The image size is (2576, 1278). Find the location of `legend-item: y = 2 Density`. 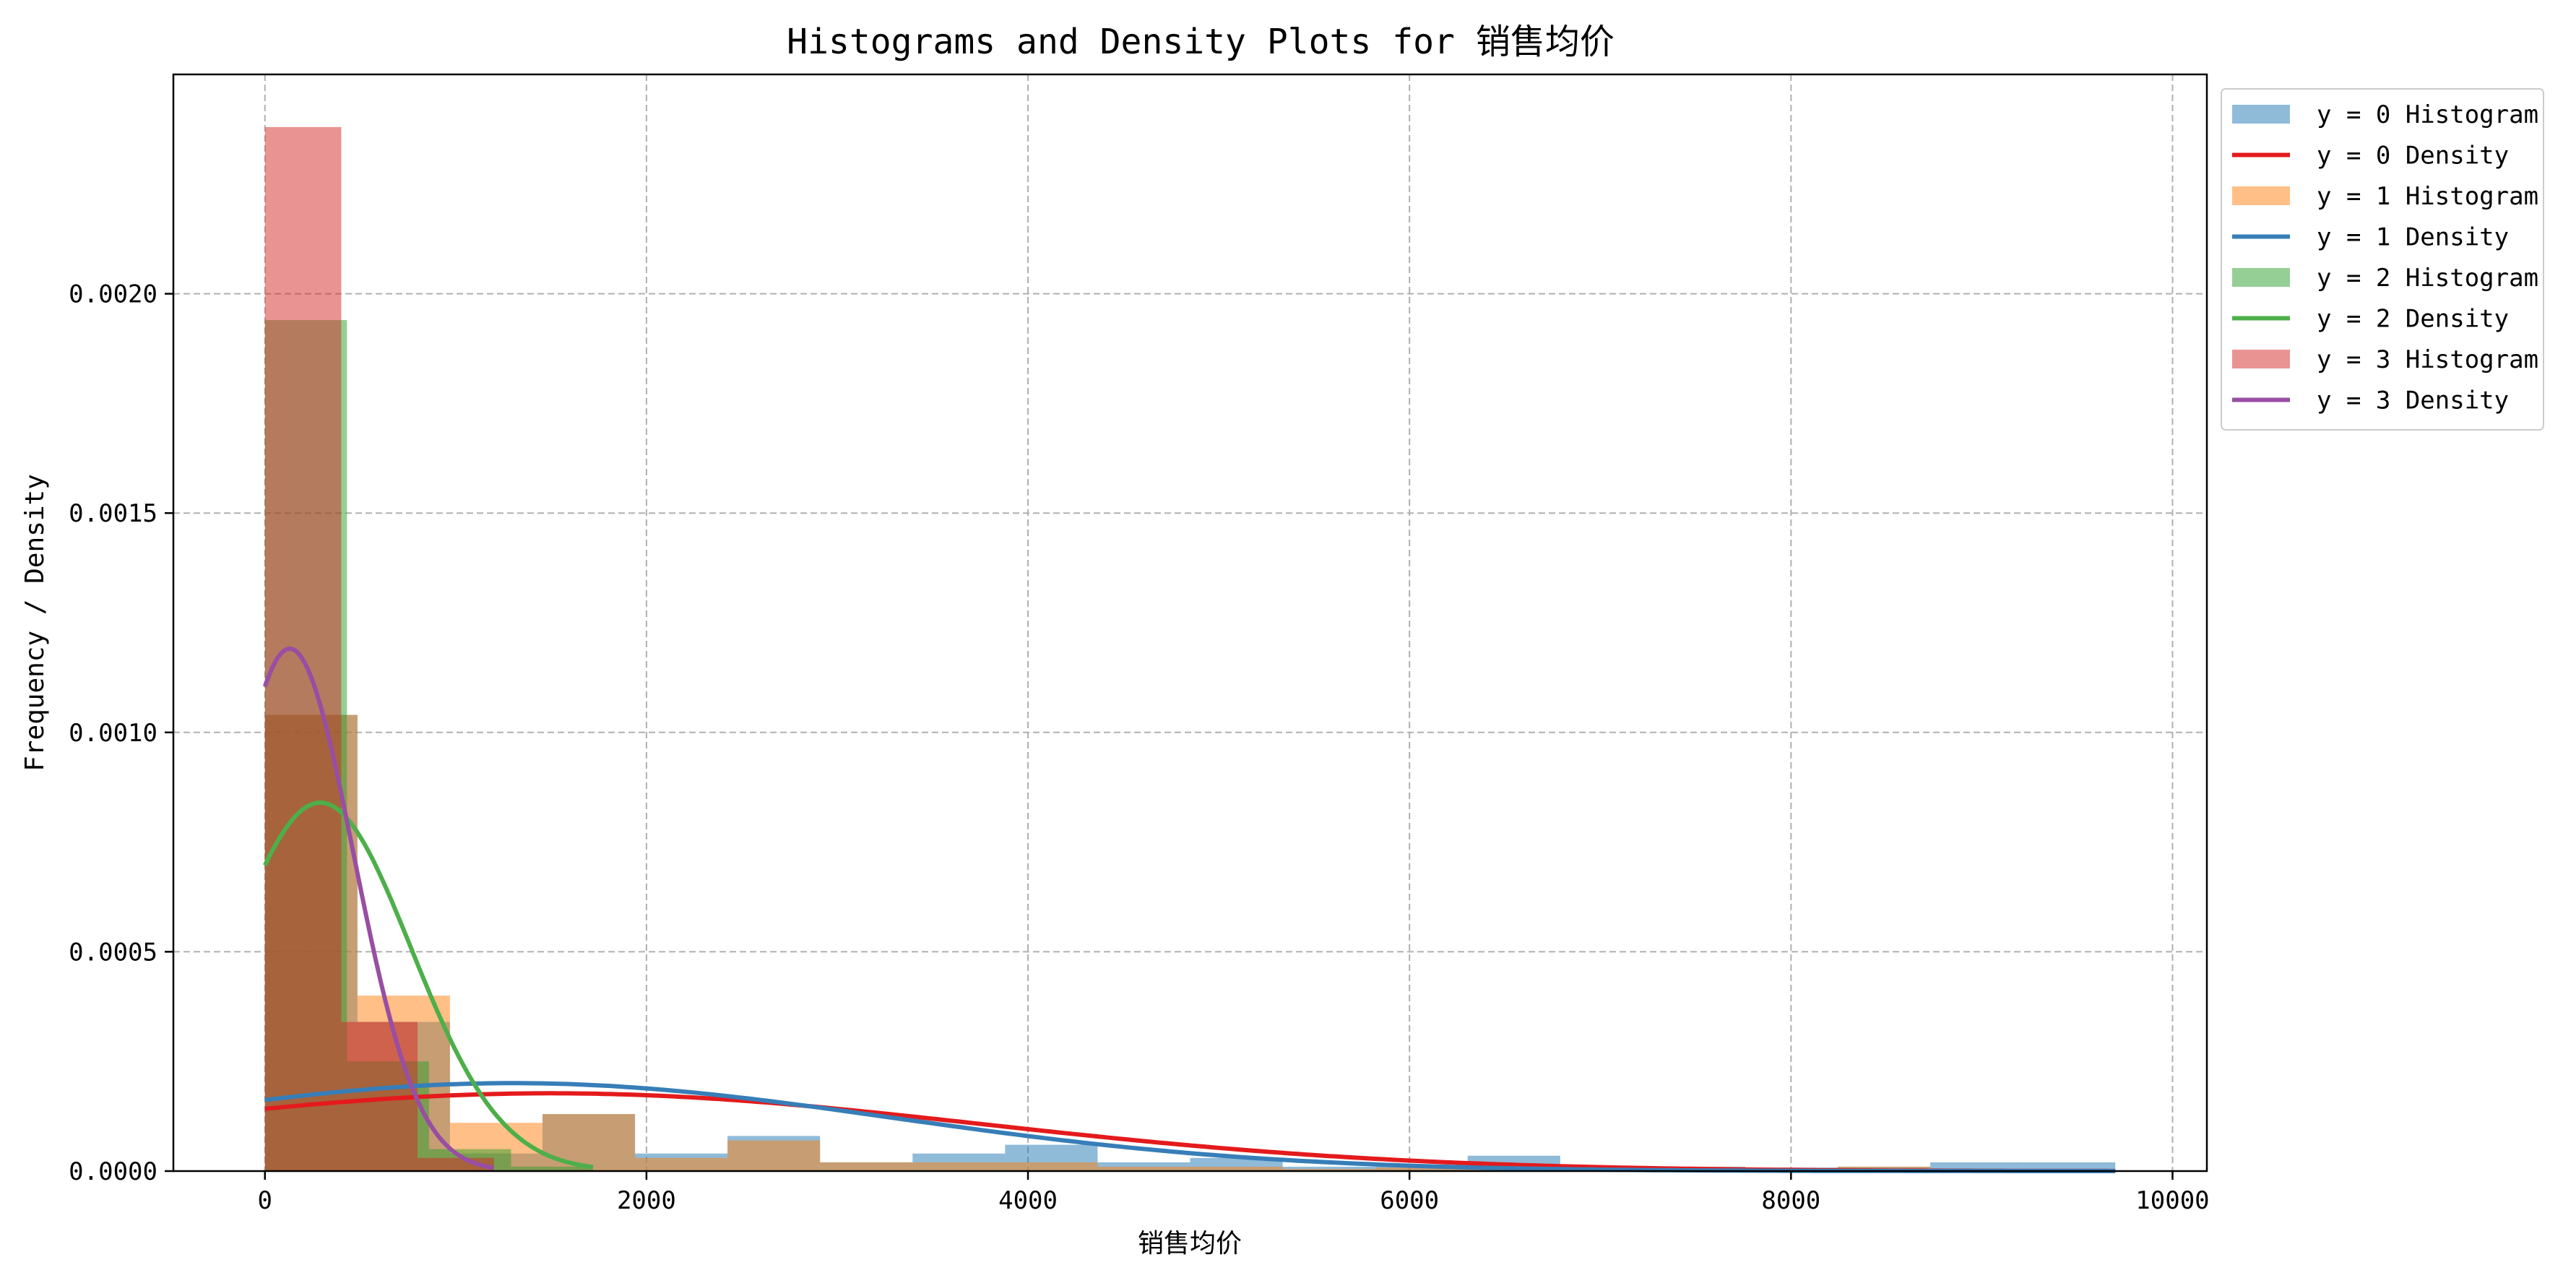

legend-item: y = 2 Density is located at coordinates (2370, 319).